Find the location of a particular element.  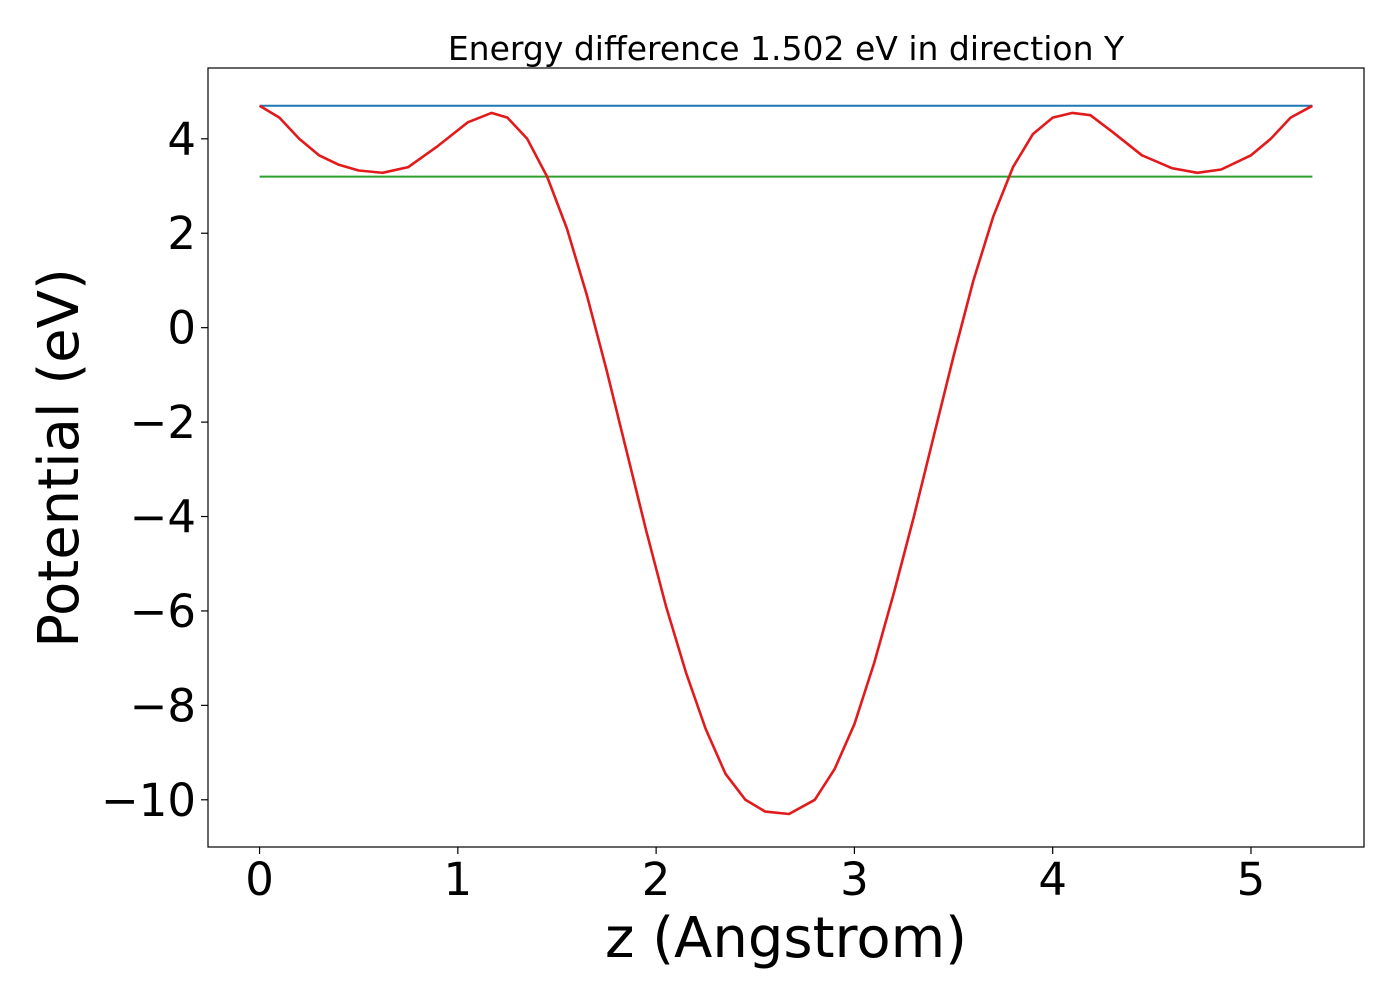

x-tick-label: 2 is located at coordinates (656, 879).